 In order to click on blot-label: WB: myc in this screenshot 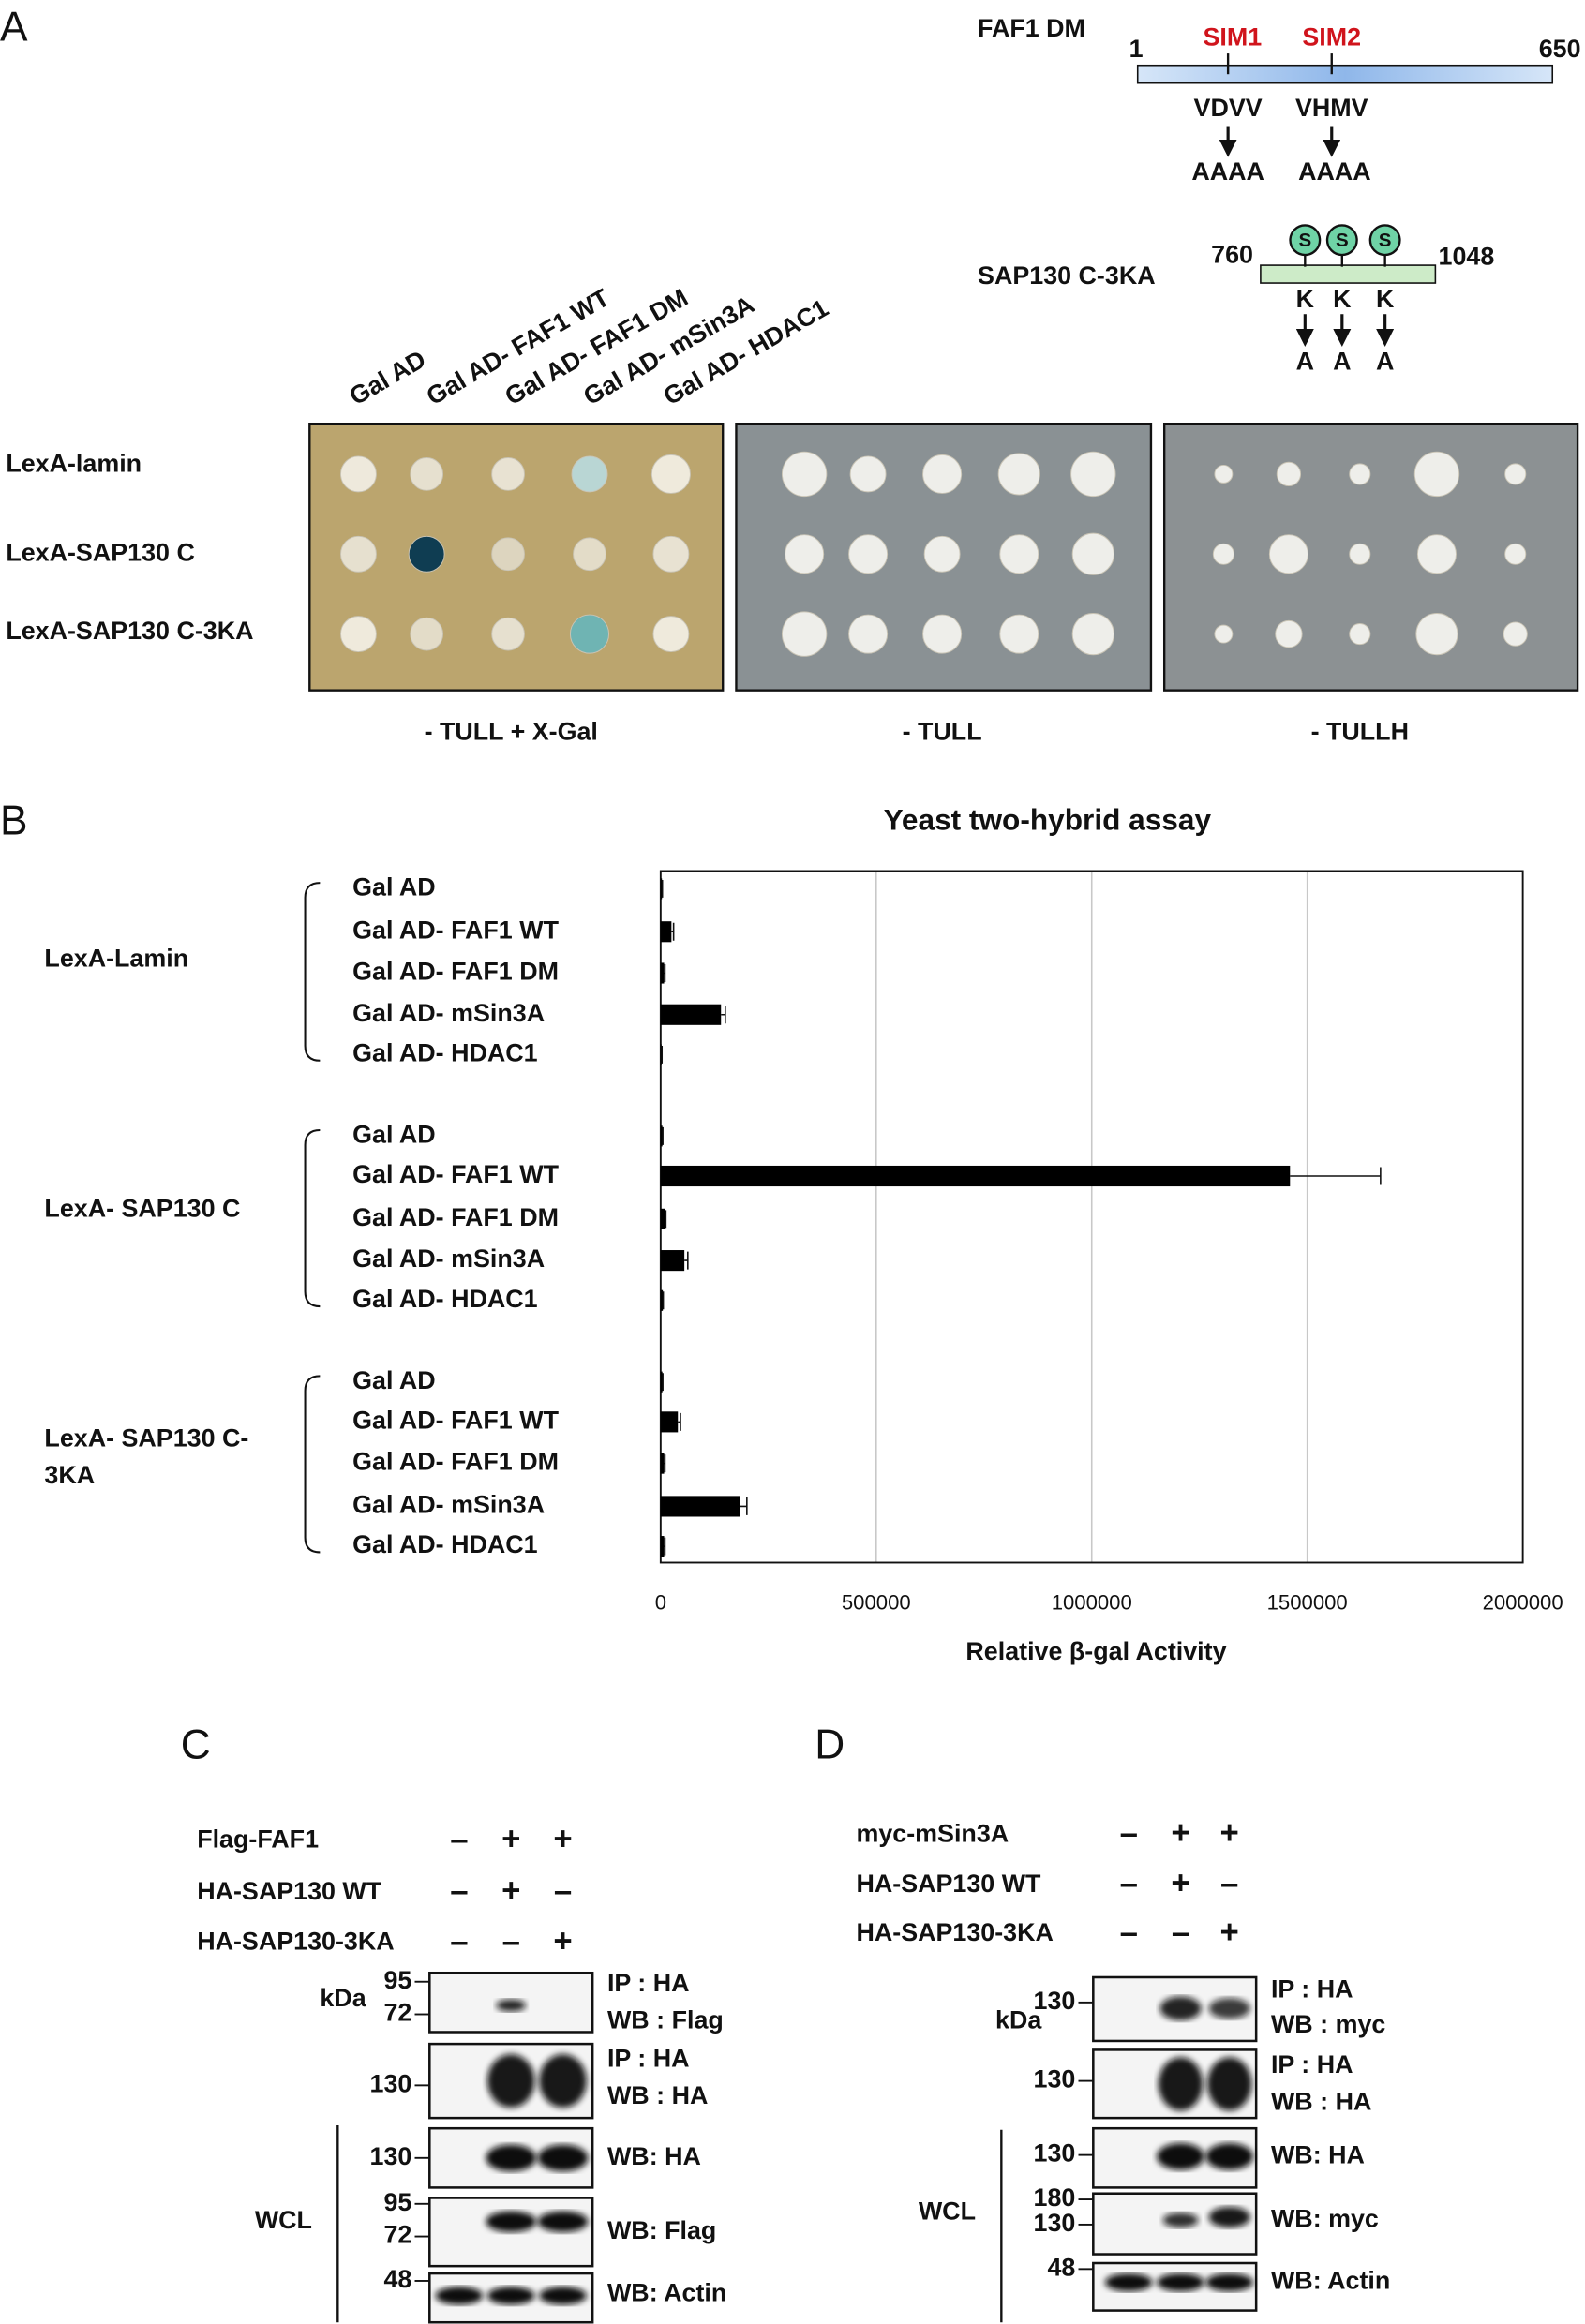, I will do `click(1325, 2218)`.